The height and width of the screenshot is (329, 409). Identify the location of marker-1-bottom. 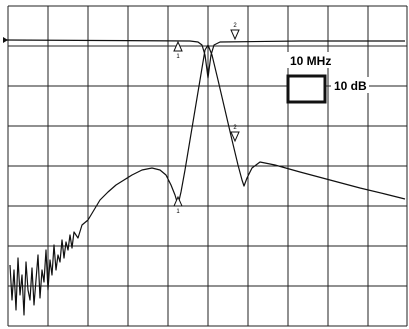
(178, 201).